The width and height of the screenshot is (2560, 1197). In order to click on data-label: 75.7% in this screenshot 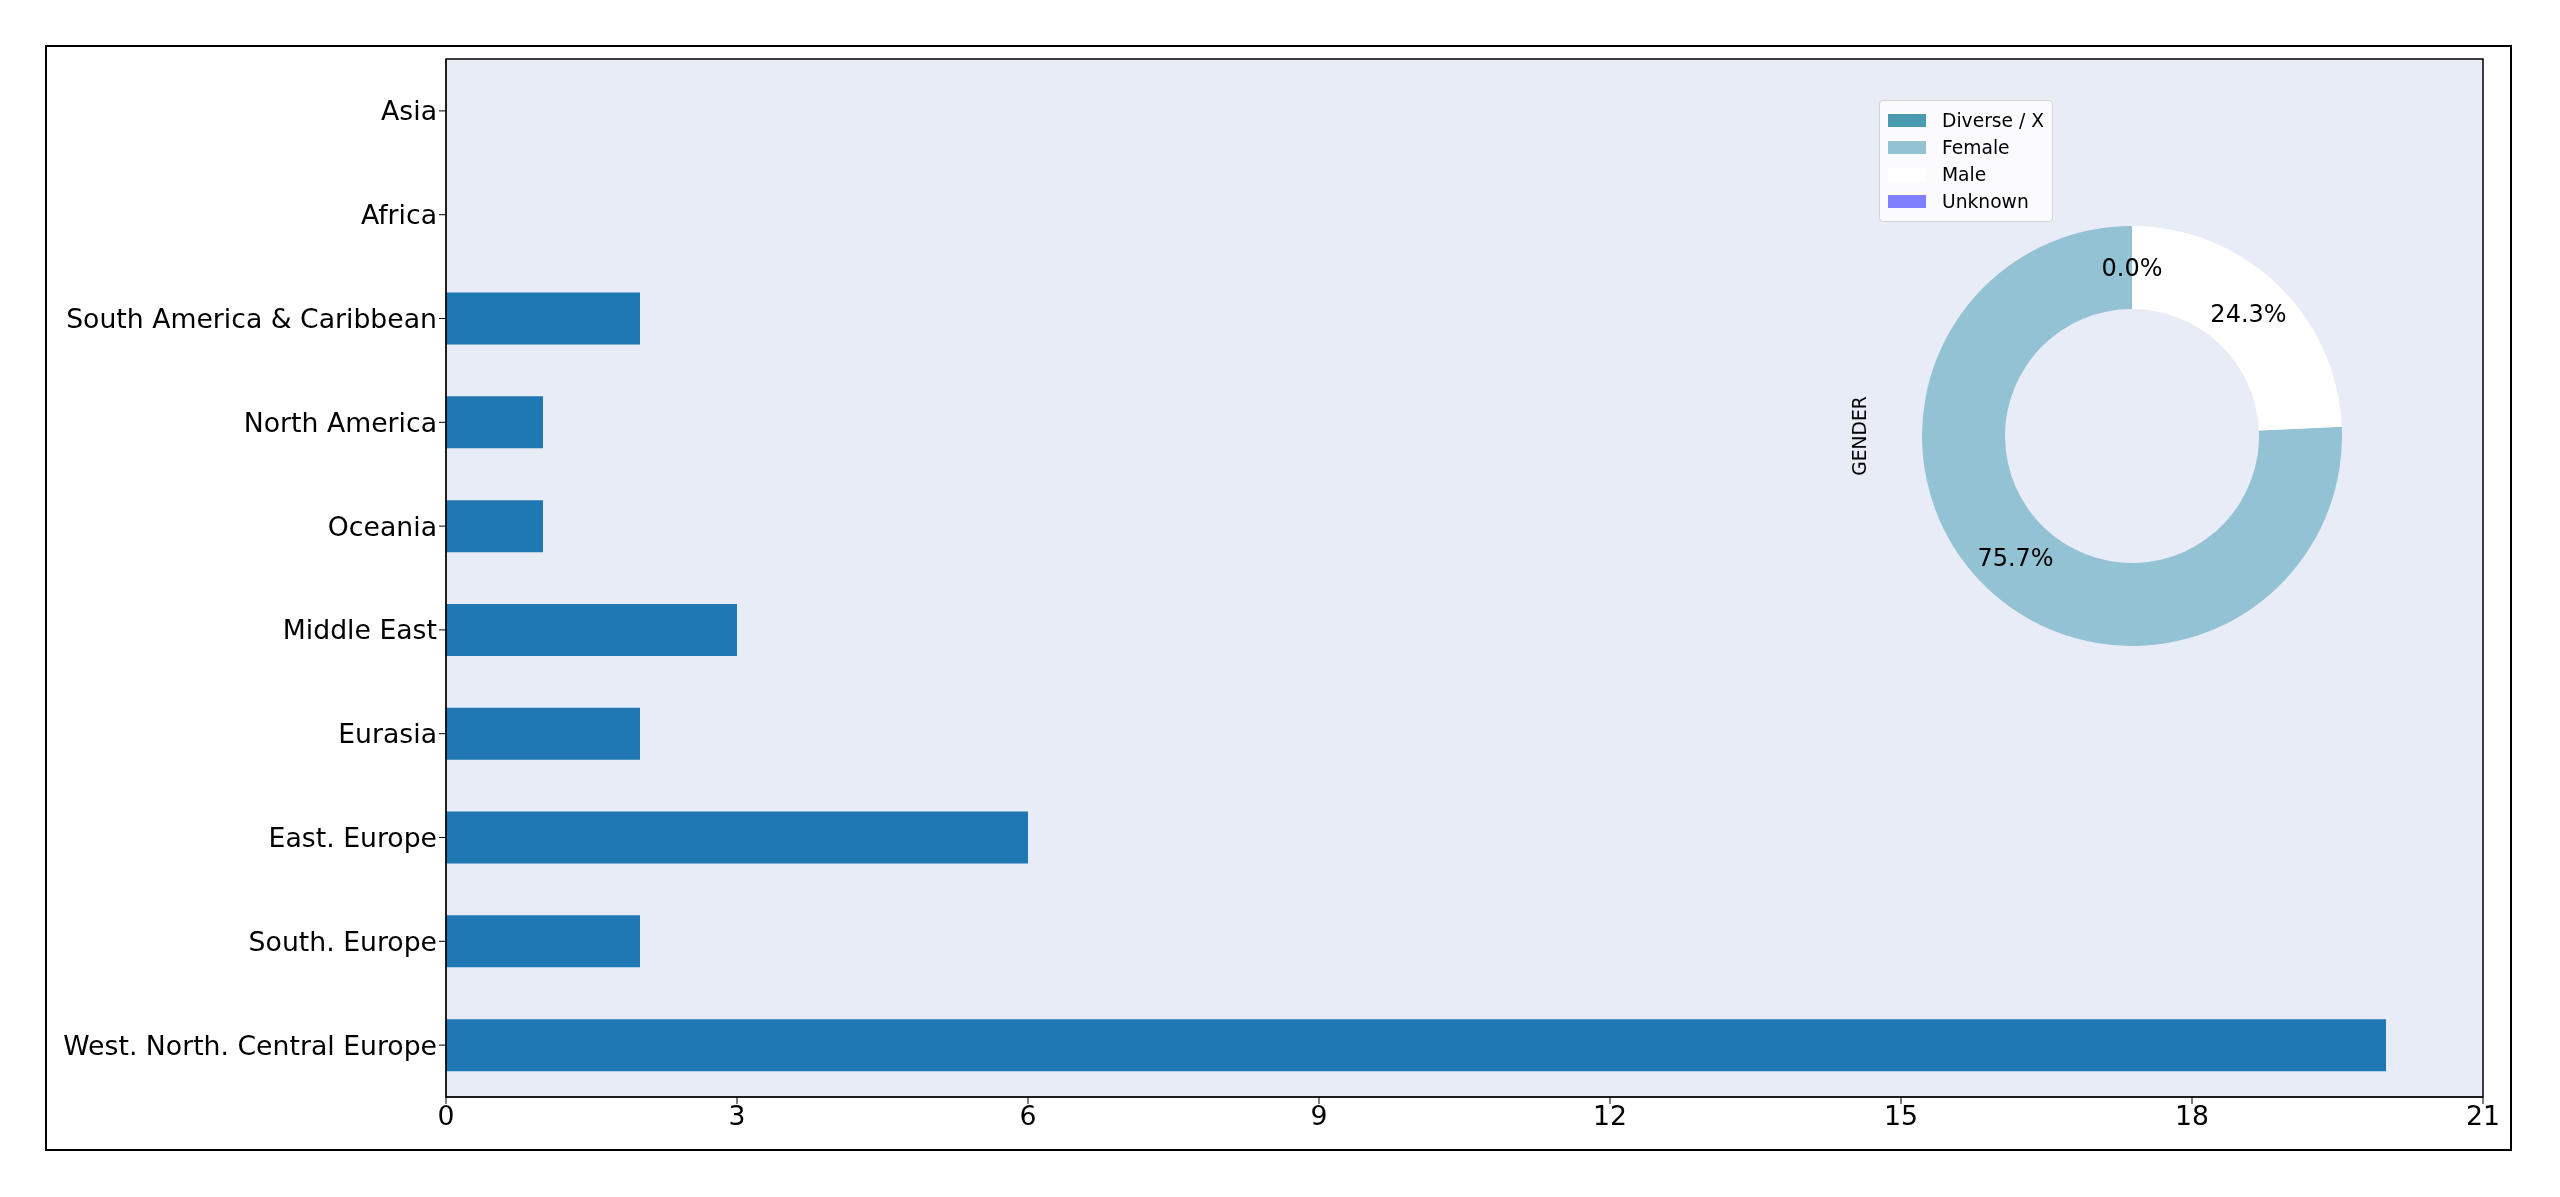, I will do `click(2015, 557)`.